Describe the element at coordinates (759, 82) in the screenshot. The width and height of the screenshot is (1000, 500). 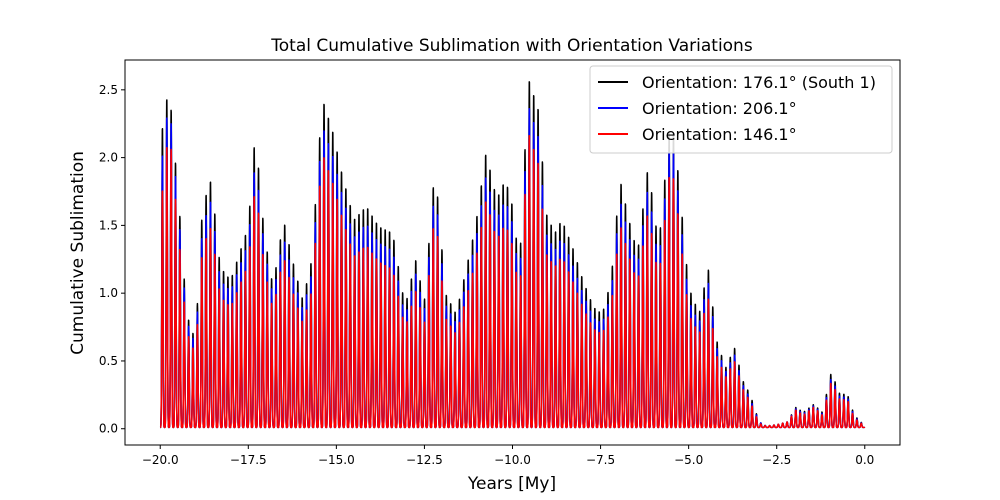
I see `legend-label: Orientation: 176.1° (South 1)` at that location.